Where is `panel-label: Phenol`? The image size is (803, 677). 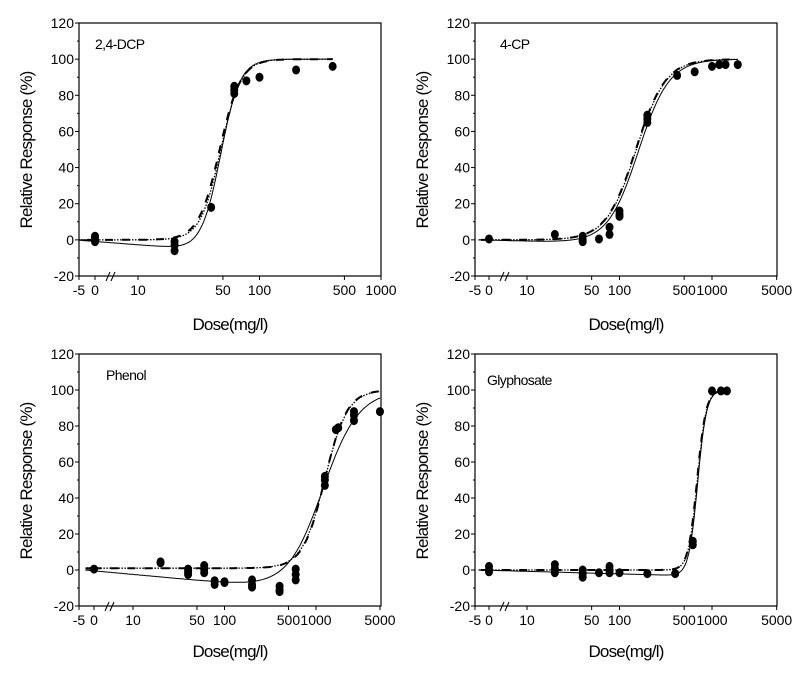
panel-label: Phenol is located at coordinates (126, 375).